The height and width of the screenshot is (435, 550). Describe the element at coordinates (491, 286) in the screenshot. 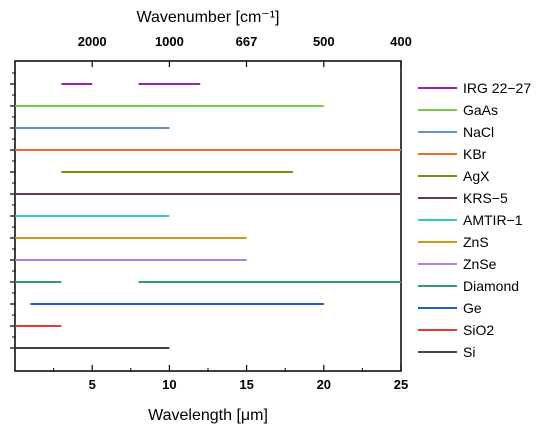

I see `legend-label: Diamond` at that location.